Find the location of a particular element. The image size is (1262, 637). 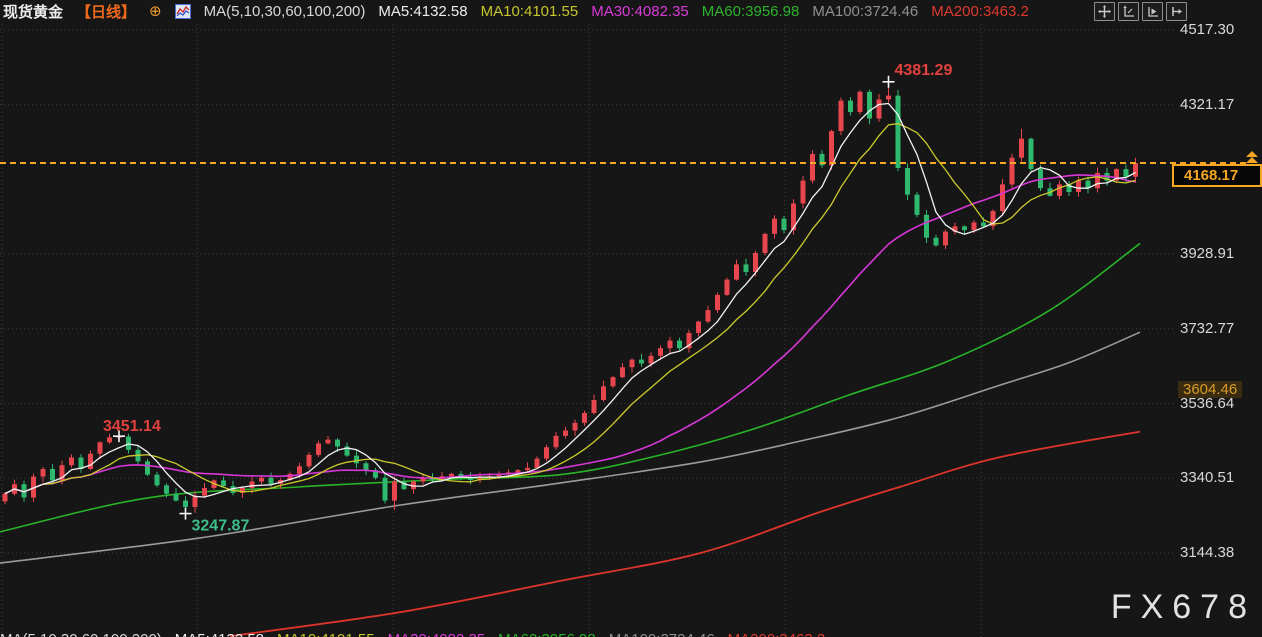

watermark: FX678 is located at coordinates (1183, 607).